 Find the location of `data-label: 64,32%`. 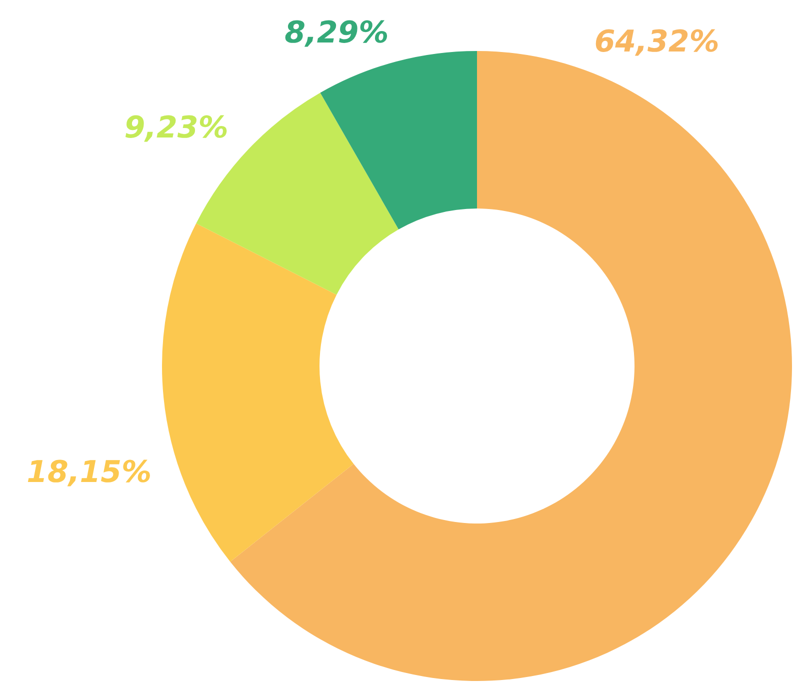

data-label: 64,32% is located at coordinates (657, 42).